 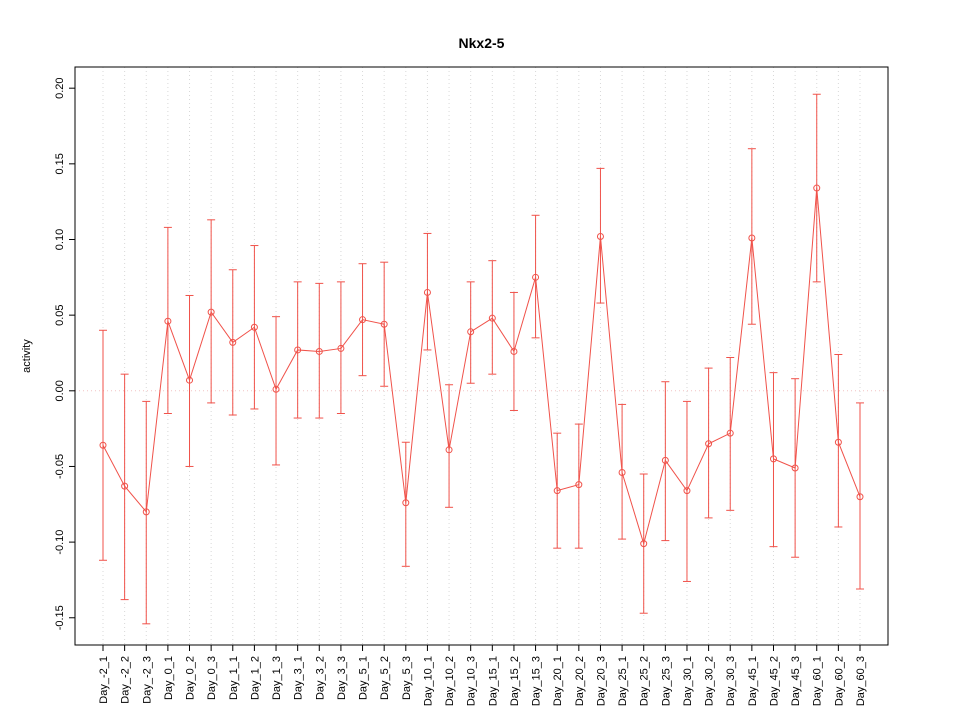 What do you see at coordinates (299, 678) in the screenshot?
I see `x-tick-label: Day_3_1` at bounding box center [299, 678].